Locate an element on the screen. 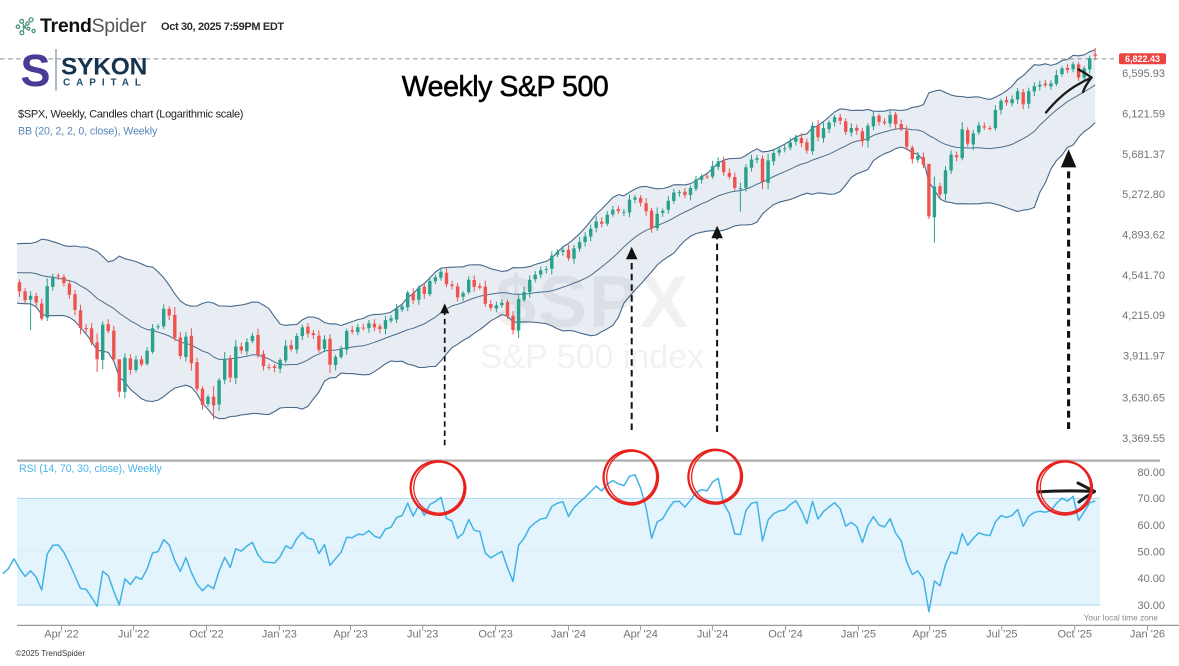 The image size is (1179, 666). svg-text: S is located at coordinates (36, 70).